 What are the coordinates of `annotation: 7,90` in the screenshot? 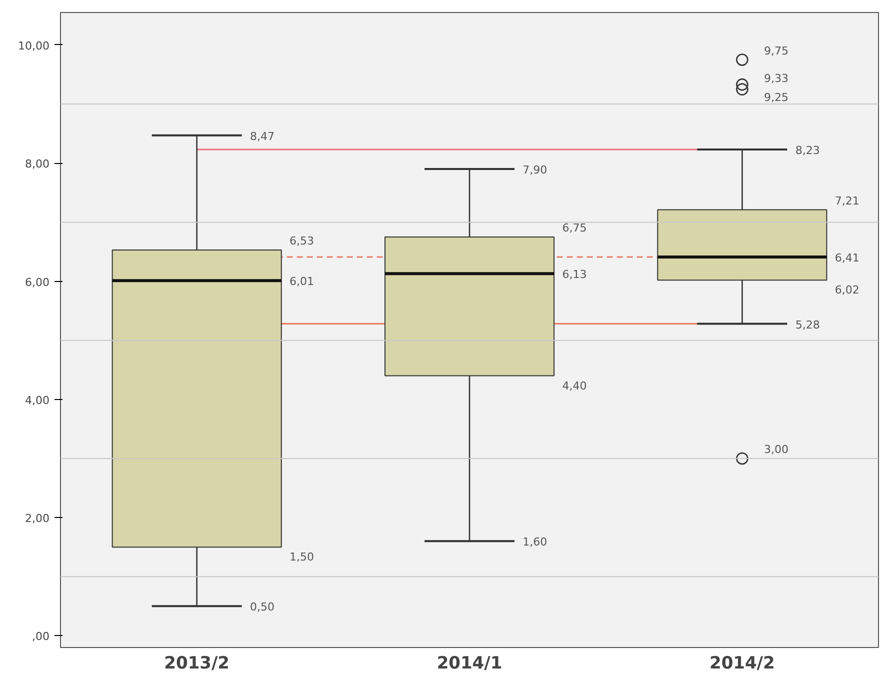 It's located at (535, 170).